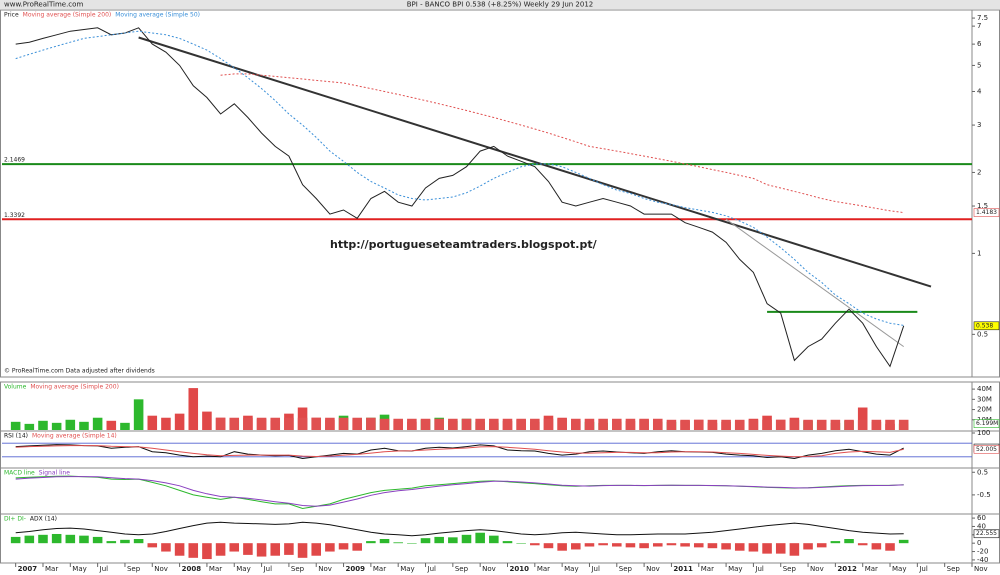 The height and width of the screenshot is (575, 1000). I want to click on legend-entry: RSI (14), so click(16, 436).